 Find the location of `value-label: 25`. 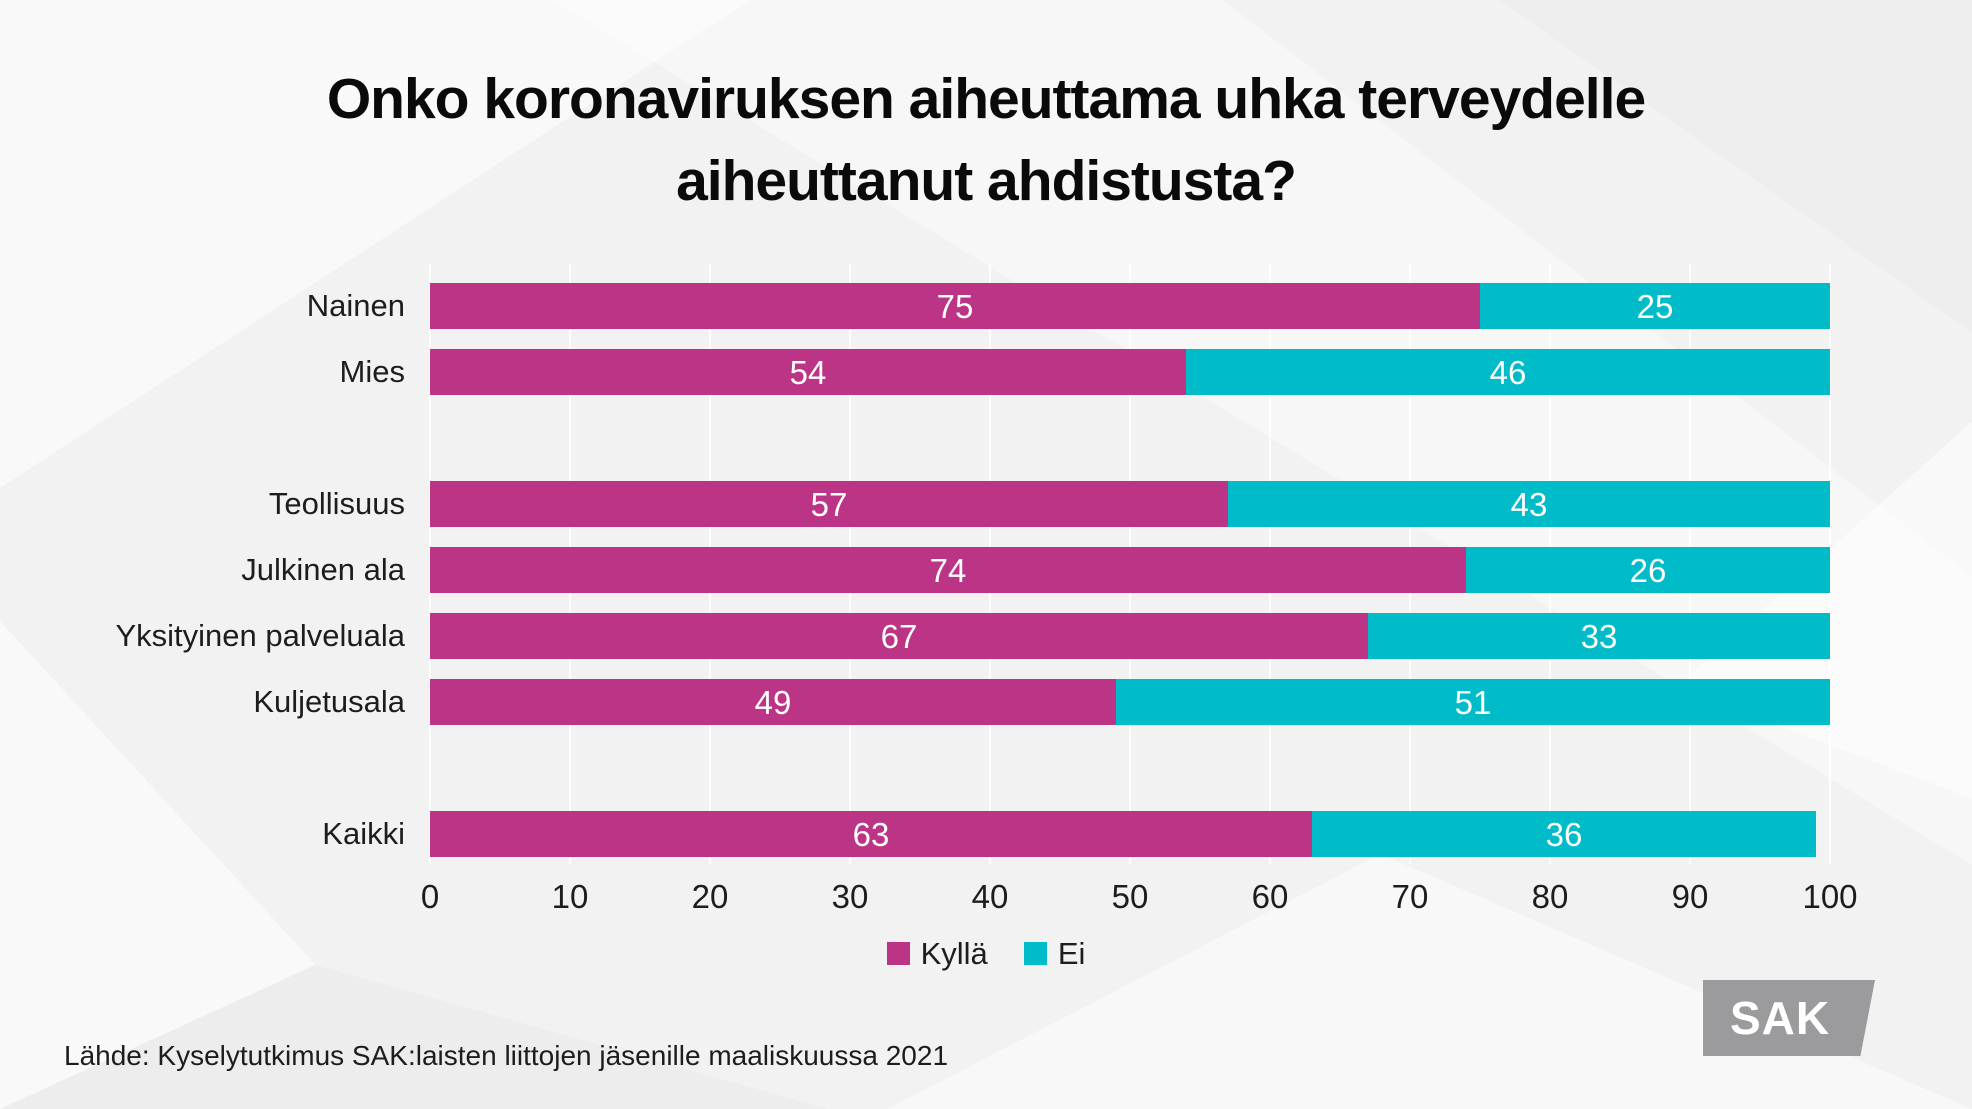

value-label: 25 is located at coordinates (1655, 306).